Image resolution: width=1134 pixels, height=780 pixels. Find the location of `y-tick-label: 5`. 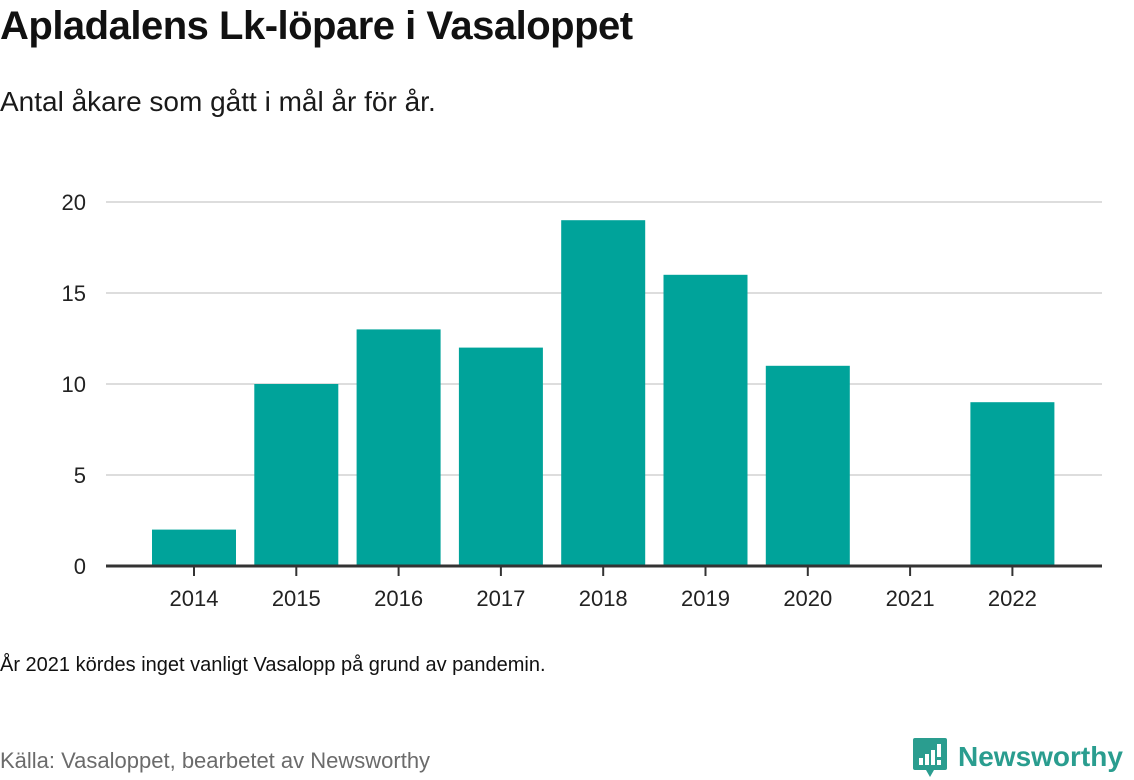

y-tick-label: 5 is located at coordinates (80, 475).